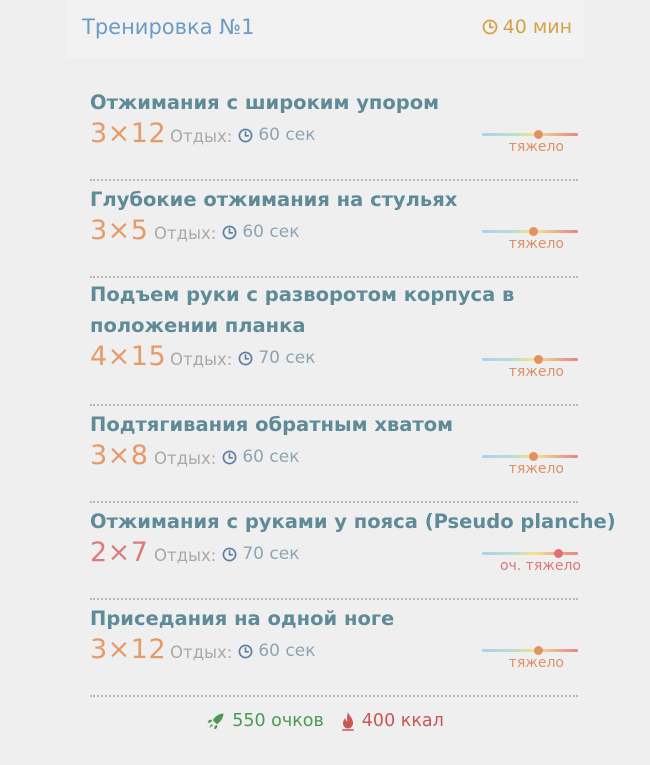 Image resolution: width=650 pixels, height=765 pixels. I want to click on exercise-details: 4×15 Отдых: 70 сек, so click(334, 359).